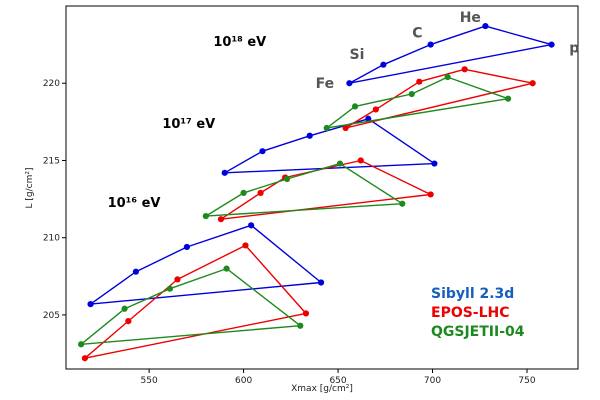  I want to click on element-label: Si, so click(357, 55).